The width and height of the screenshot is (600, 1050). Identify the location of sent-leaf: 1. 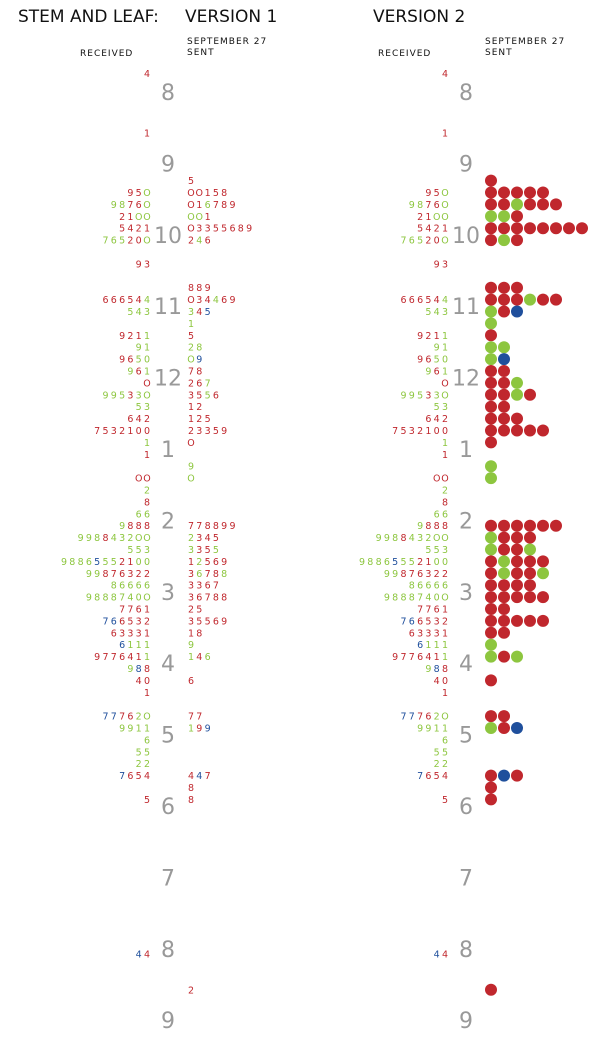
(208, 217).